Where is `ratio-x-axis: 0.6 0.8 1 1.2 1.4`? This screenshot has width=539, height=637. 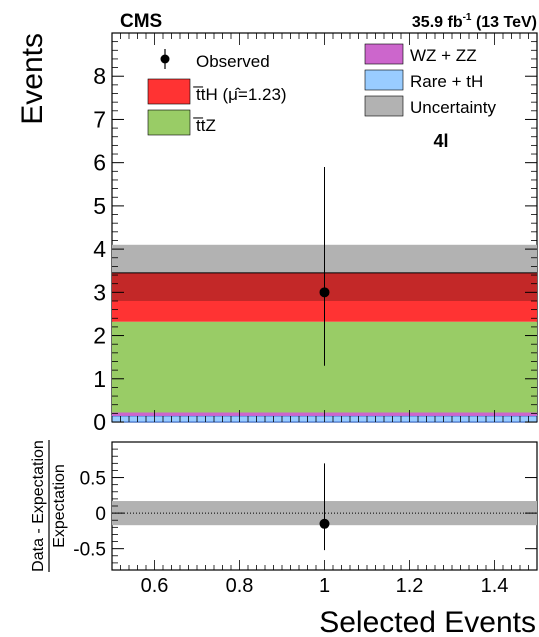
ratio-x-axis: 0.6 0.8 1 1.2 1.4 is located at coordinates (324, 578).